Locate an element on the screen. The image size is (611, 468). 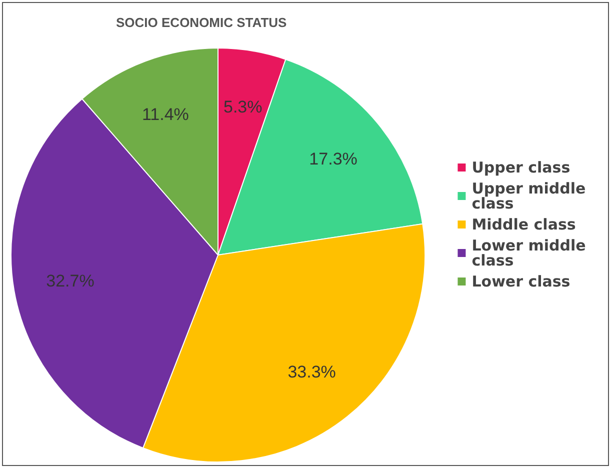
legend-label: Lower class is located at coordinates (521, 281).